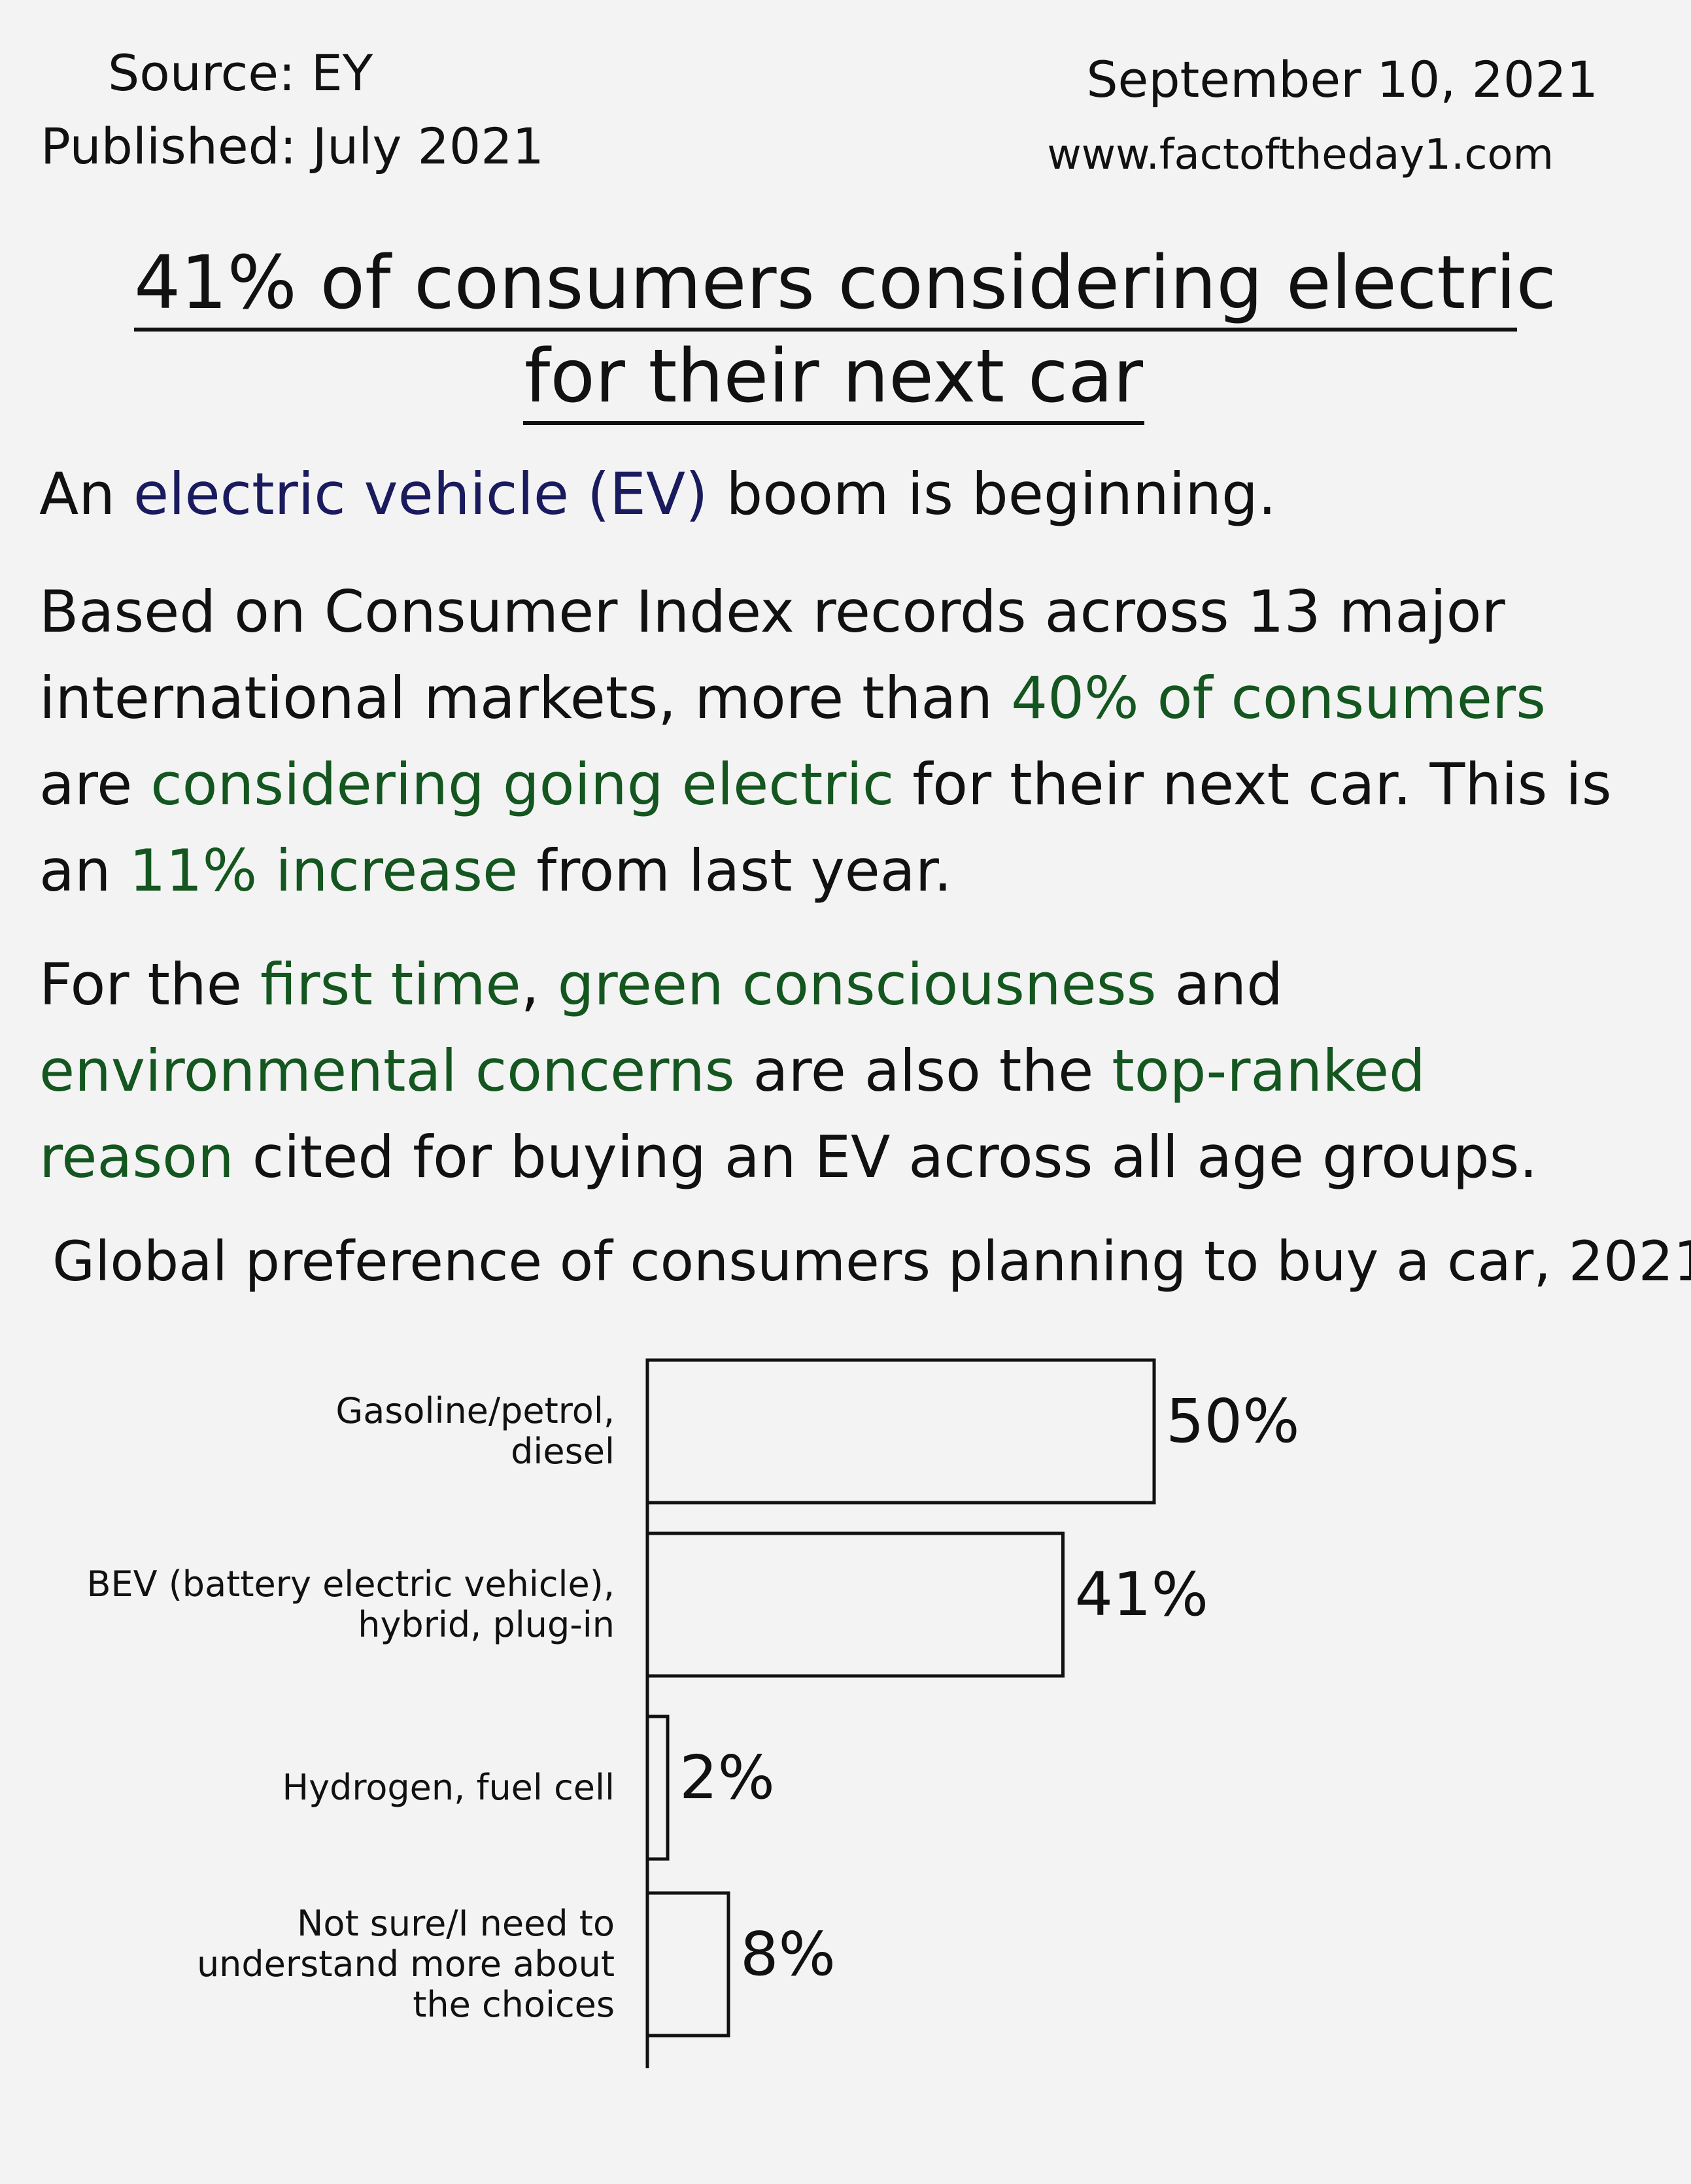 The image size is (1691, 2184). Describe the element at coordinates (406, 1964) in the screenshot. I see `chart-category-label-4-line-2: understand more about` at that location.